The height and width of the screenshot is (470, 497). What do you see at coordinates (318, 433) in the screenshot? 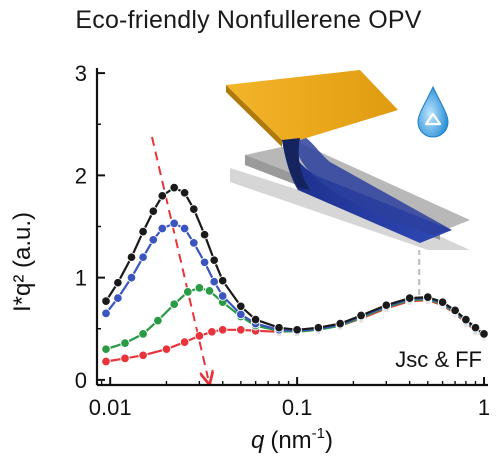
I see `x-axis-label-exponent: -1` at bounding box center [318, 433].